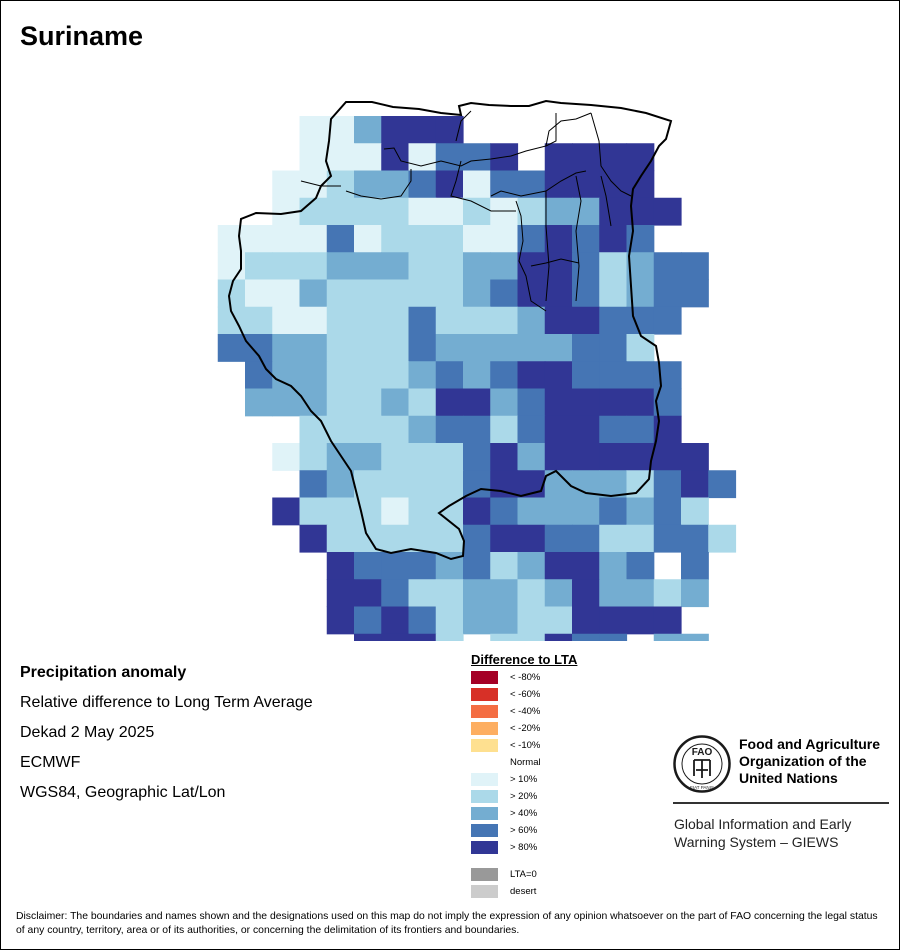  What do you see at coordinates (523, 874) in the screenshot?
I see `legend-label: LTA=0` at bounding box center [523, 874].